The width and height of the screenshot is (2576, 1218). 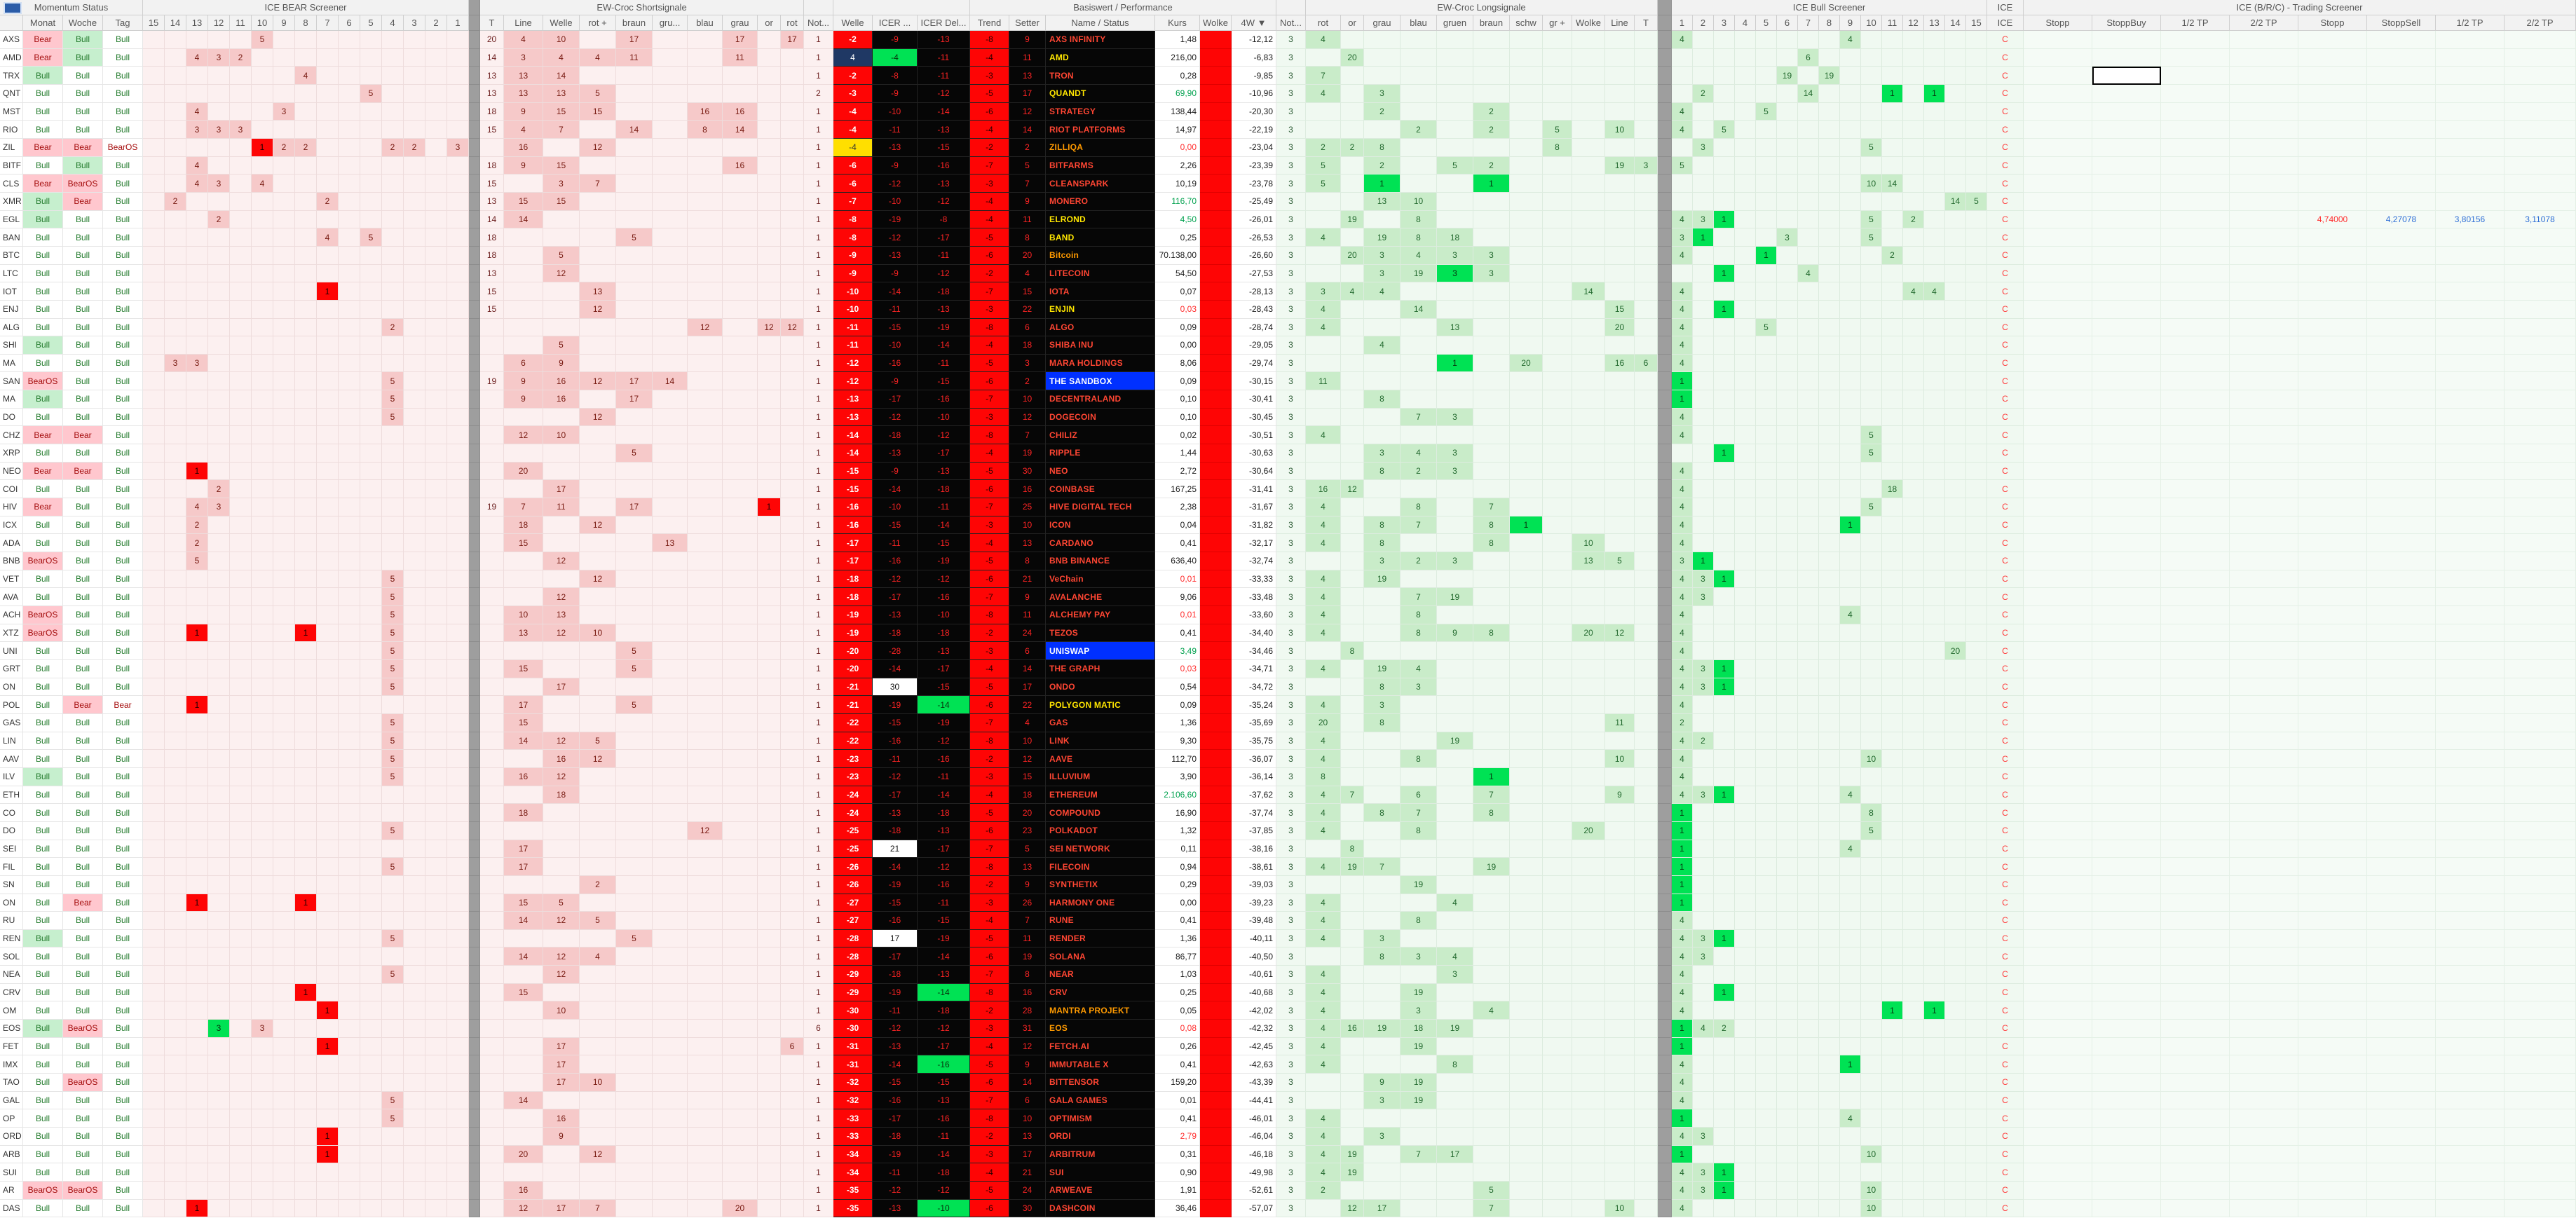 I want to click on cell-b4, so click(x=393, y=130).